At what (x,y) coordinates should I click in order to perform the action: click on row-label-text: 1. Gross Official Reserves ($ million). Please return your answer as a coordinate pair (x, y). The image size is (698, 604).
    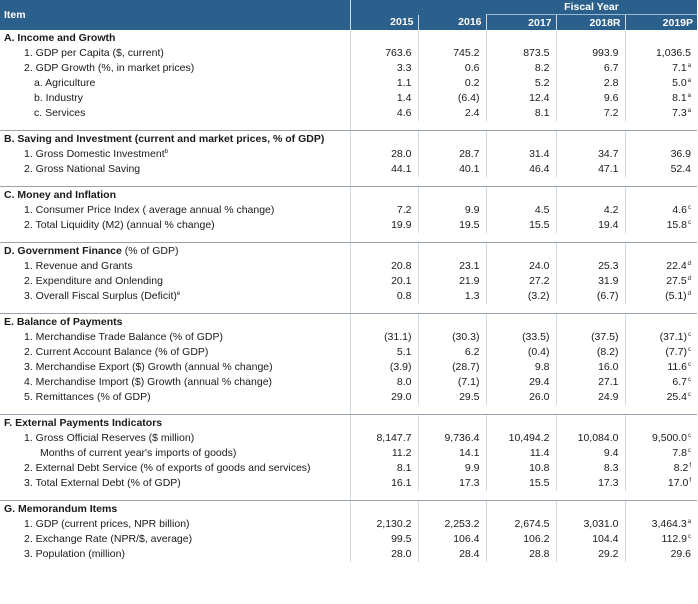
    Looking at the image, I should click on (109, 438).